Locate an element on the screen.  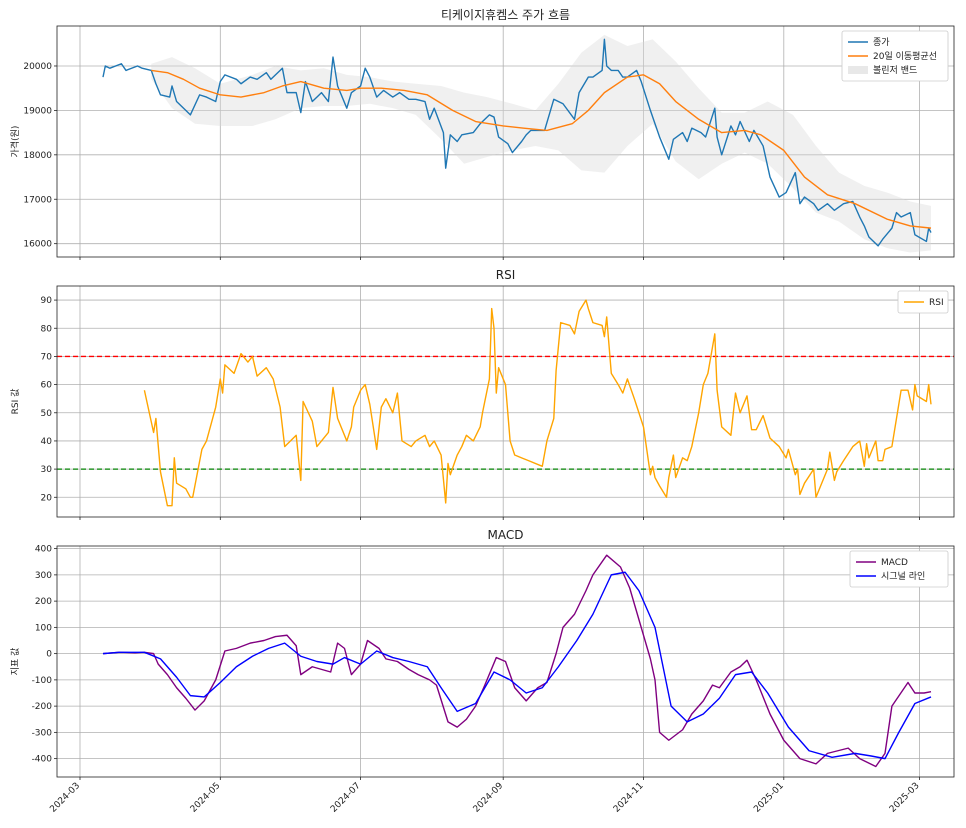
legend-label-20일-이동평균선: 20일 이동평균선 is located at coordinates (905, 56).